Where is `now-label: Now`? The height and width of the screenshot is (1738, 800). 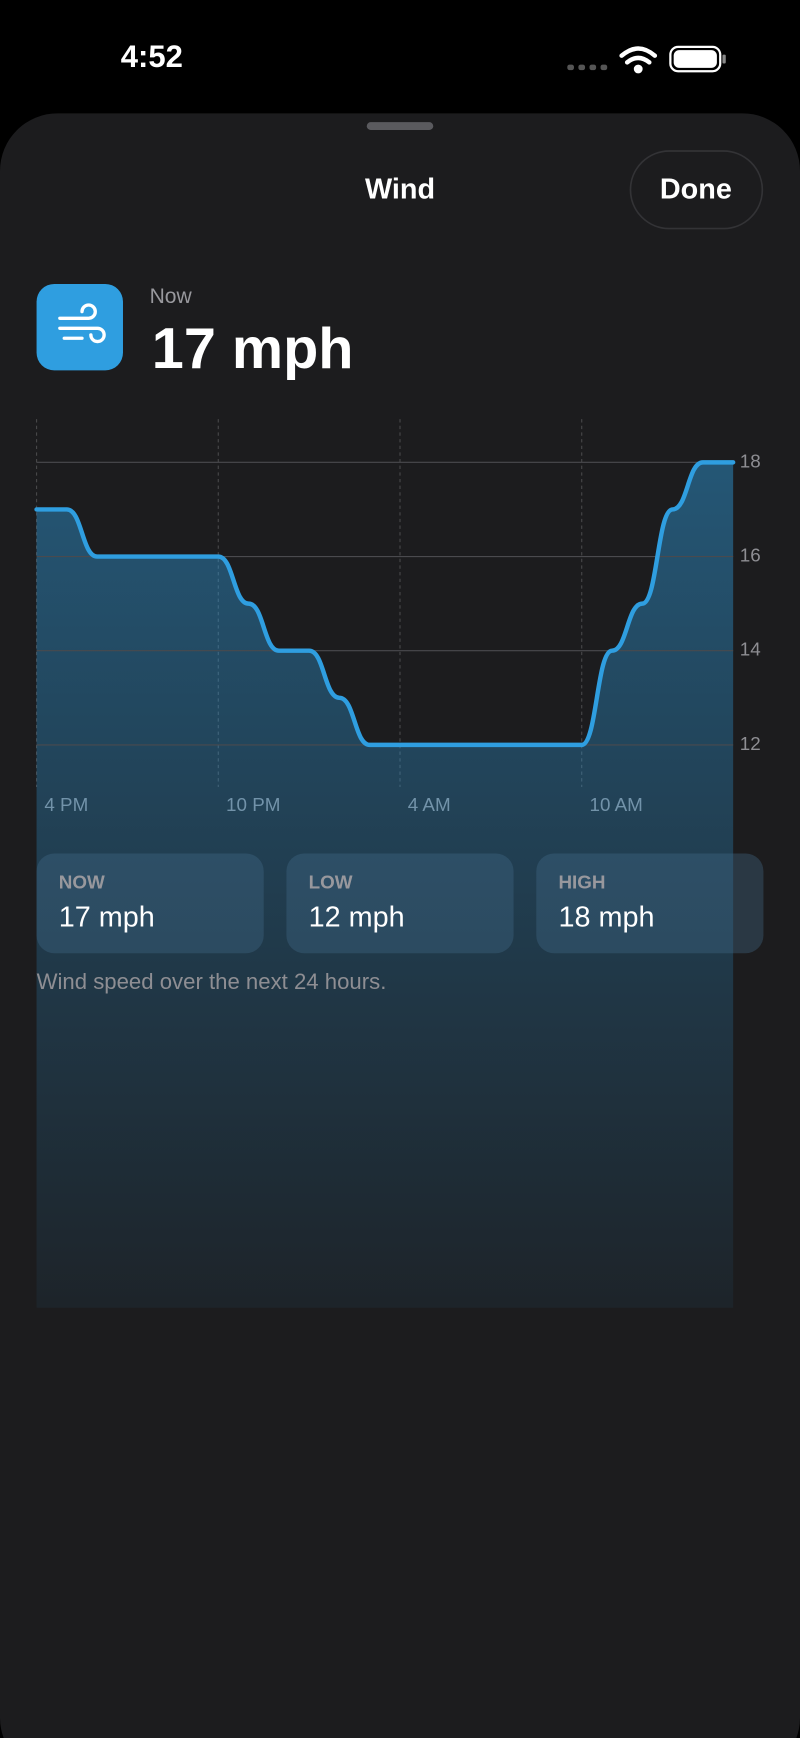
now-label: Now is located at coordinates (171, 296).